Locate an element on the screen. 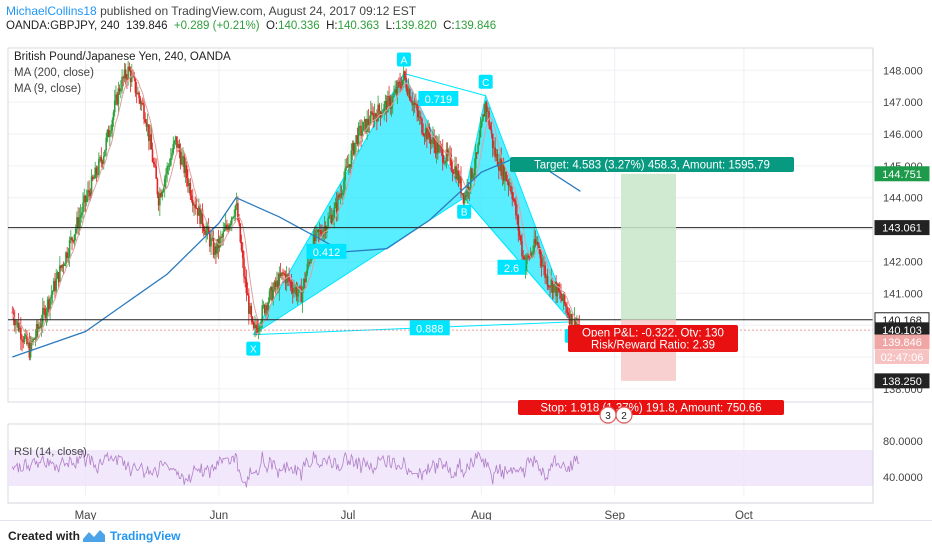 This screenshot has width=932, height=551. legend-ma200: MA (200, close) is located at coordinates (54, 73).